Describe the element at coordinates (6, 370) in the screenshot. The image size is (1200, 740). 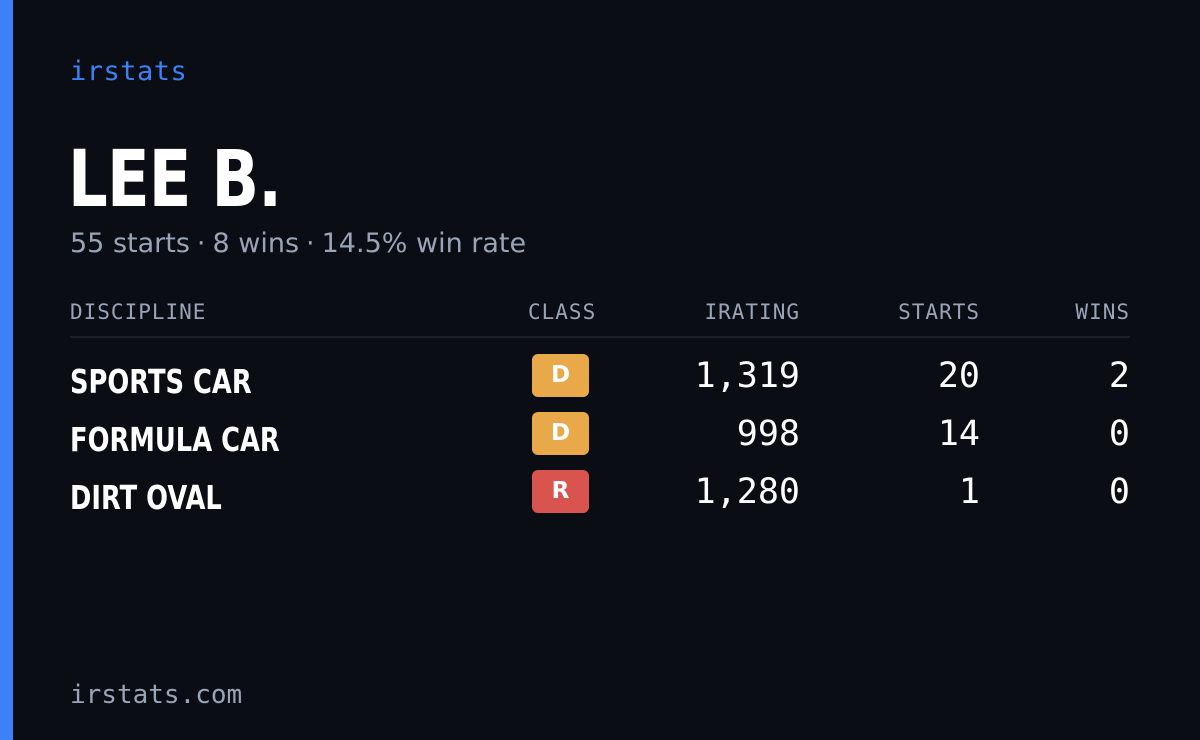
I see `accent-bar` at that location.